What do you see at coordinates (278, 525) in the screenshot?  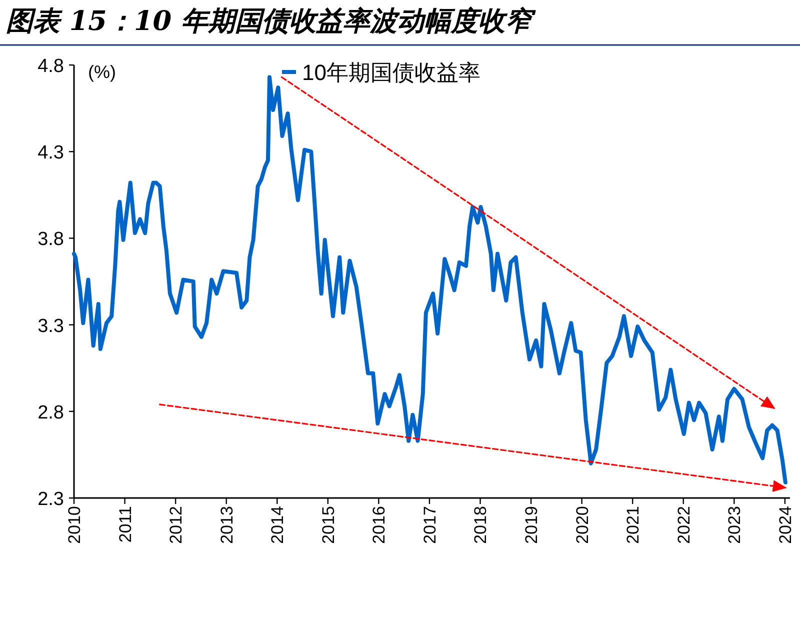 I see `x-tick-label: 2014` at bounding box center [278, 525].